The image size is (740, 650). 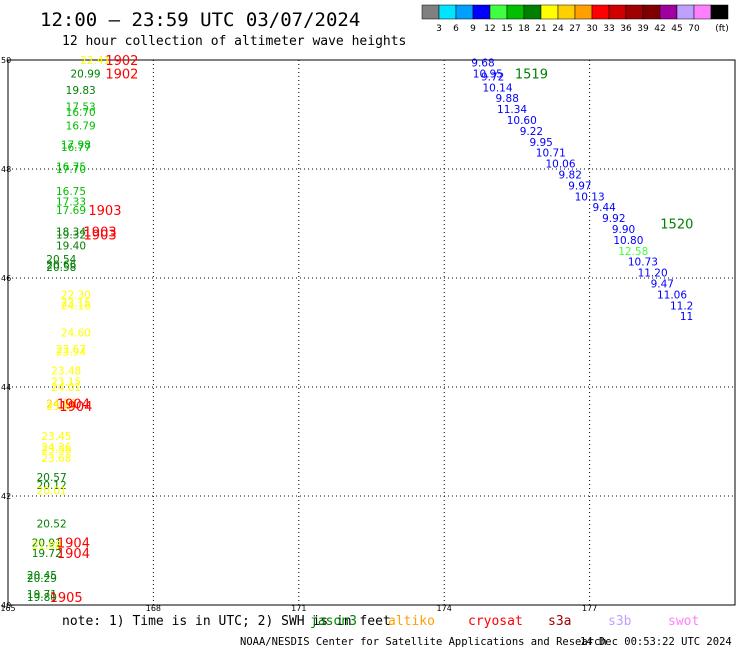 I want to click on swh-point: 17.69, so click(x=71, y=211).